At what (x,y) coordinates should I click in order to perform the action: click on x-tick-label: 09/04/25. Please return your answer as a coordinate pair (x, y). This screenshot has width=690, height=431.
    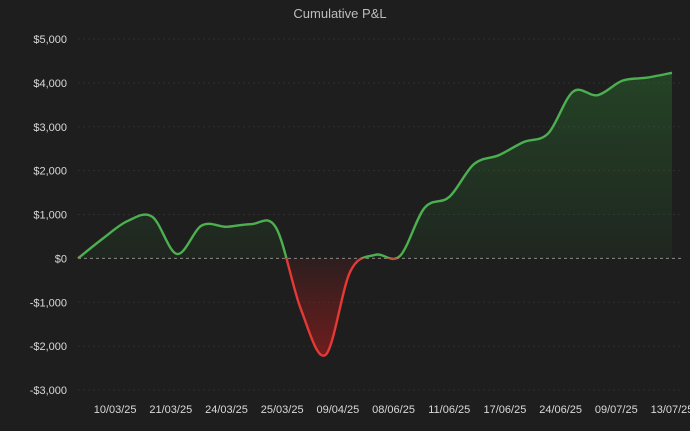
    Looking at the image, I should click on (337, 410).